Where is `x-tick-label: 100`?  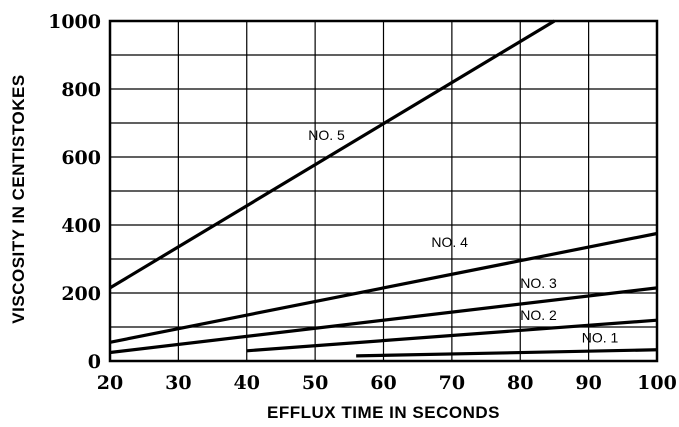 x-tick-label: 100 is located at coordinates (657, 383).